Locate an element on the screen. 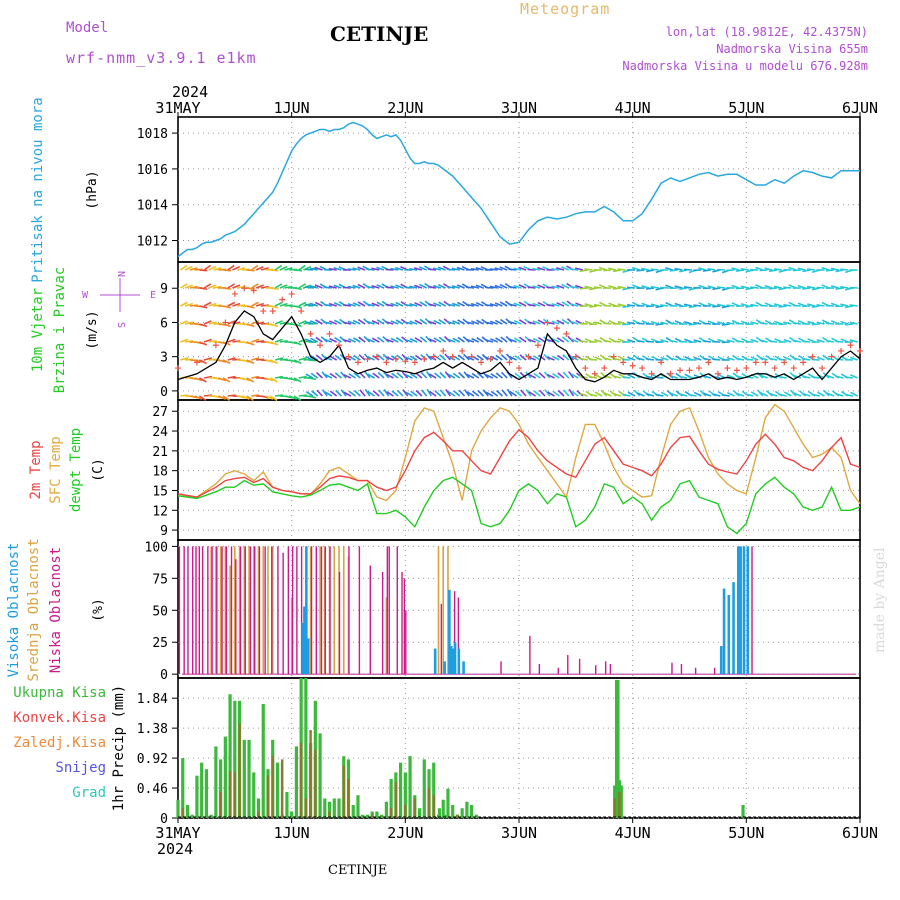 This screenshot has height=900, width=900. cloud-ylabel-1: Visoka Oblacnost is located at coordinates (14, 610).